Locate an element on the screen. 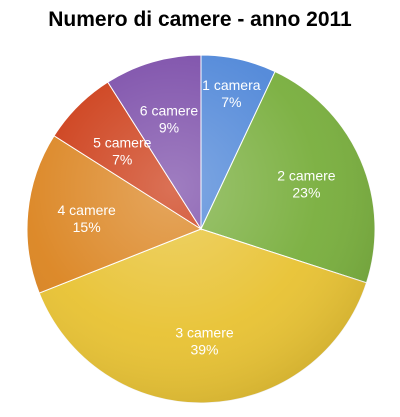  slice-label-6: 6 camere is located at coordinates (169, 111).